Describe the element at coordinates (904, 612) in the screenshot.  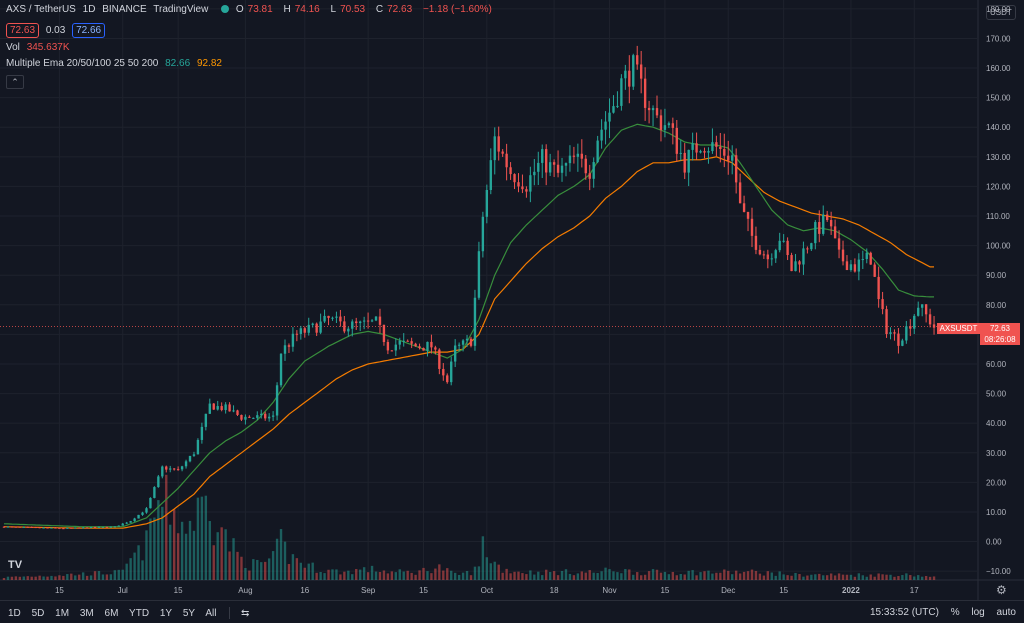
I see `clock-time: 15:33:52 (UTC)` at that location.